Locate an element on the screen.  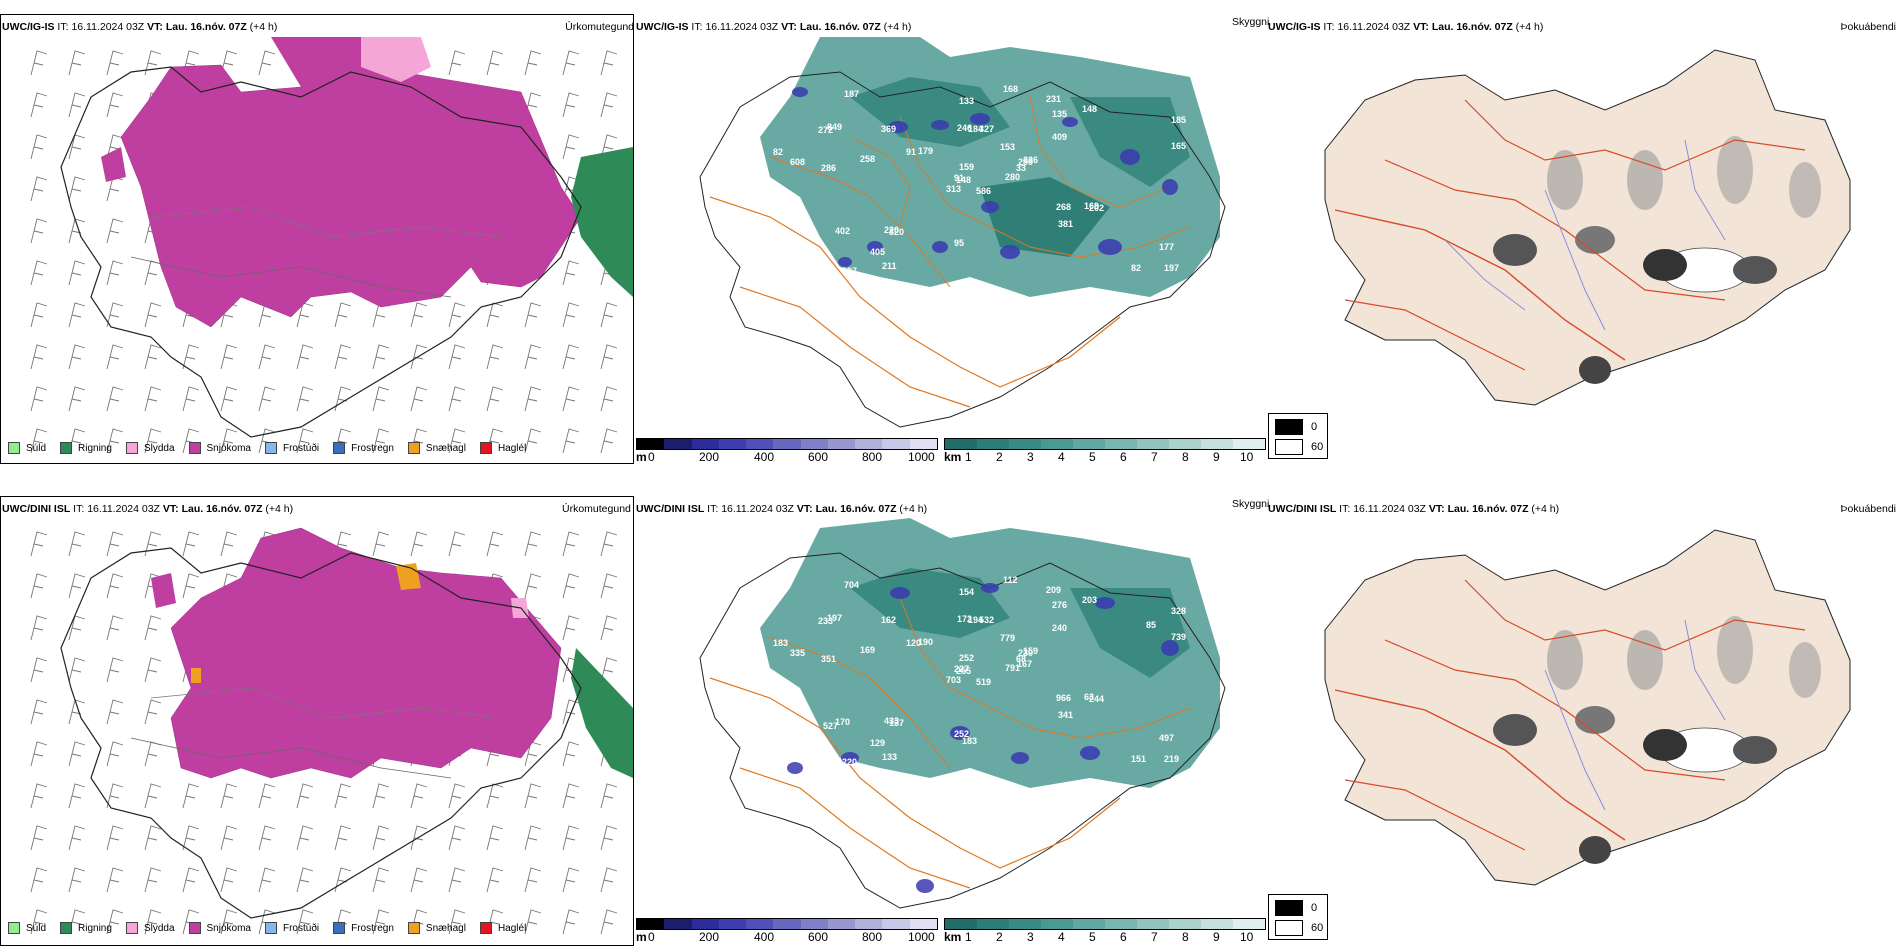
precip-map-bottom is located at coordinates (317, 731).